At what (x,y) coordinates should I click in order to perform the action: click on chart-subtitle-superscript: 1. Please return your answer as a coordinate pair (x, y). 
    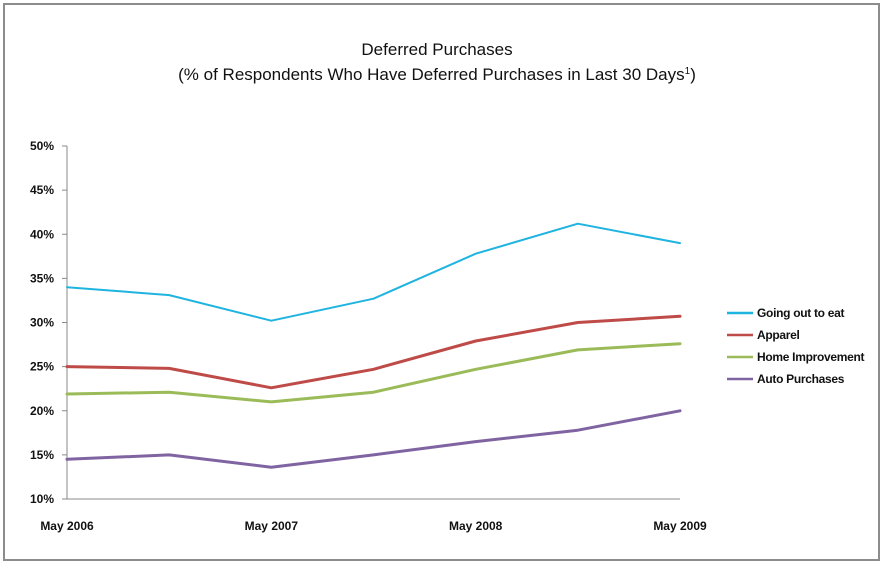
    Looking at the image, I should click on (688, 71).